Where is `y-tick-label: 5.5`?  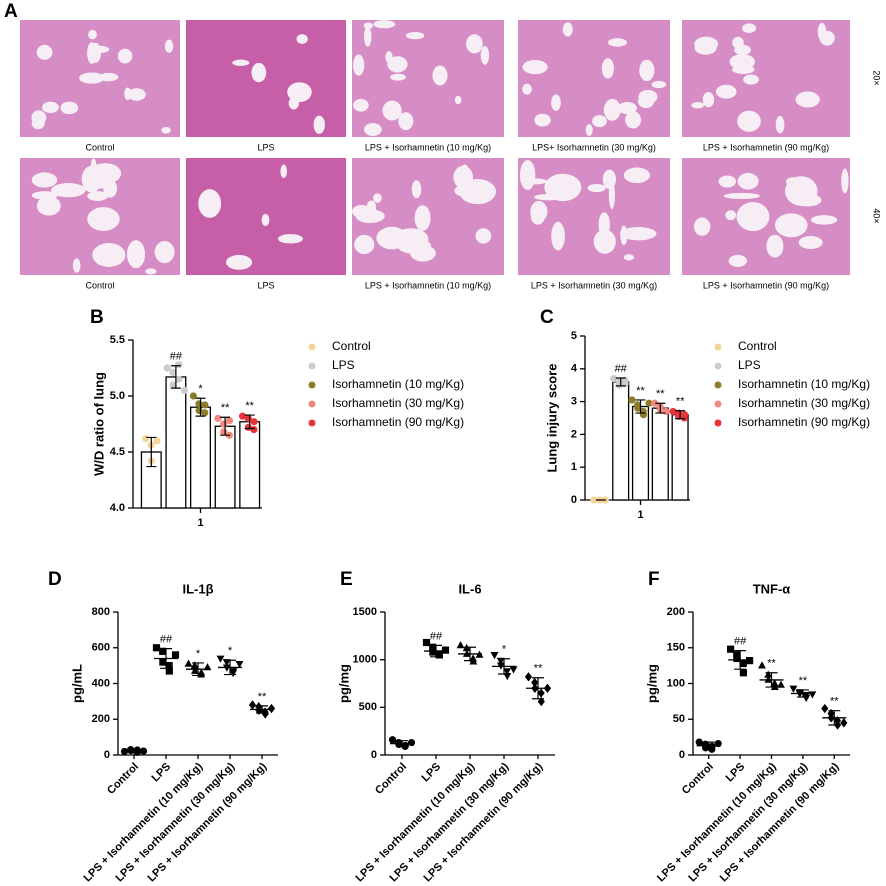
y-tick-label: 5.5 is located at coordinates (117, 340).